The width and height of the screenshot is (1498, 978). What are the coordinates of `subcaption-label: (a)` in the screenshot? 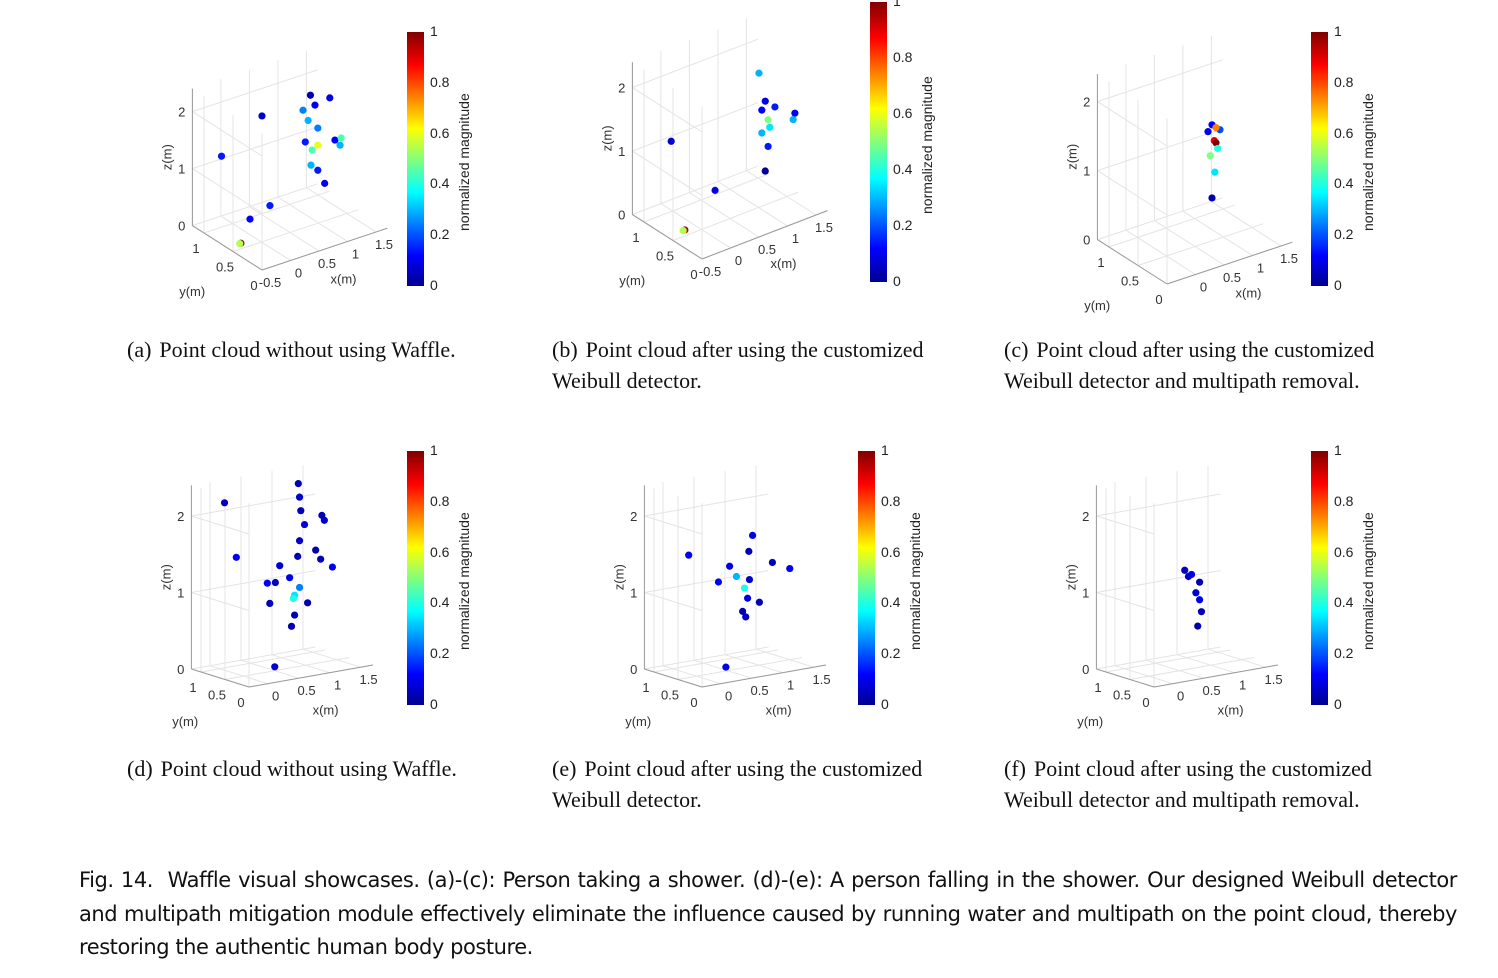 It's located at (139, 349).